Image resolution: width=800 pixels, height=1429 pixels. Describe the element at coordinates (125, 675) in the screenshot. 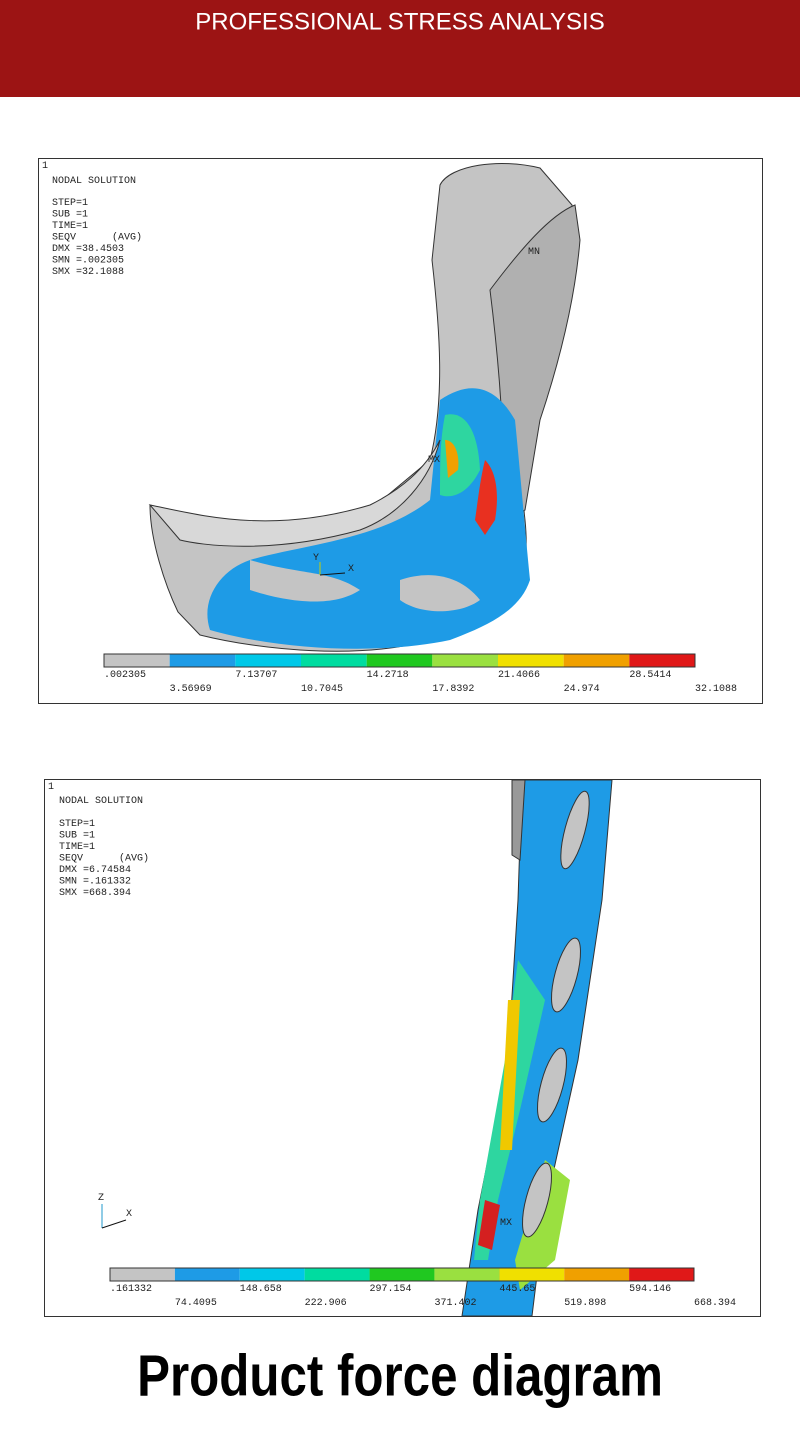

I see `legend-label: .002305` at that location.